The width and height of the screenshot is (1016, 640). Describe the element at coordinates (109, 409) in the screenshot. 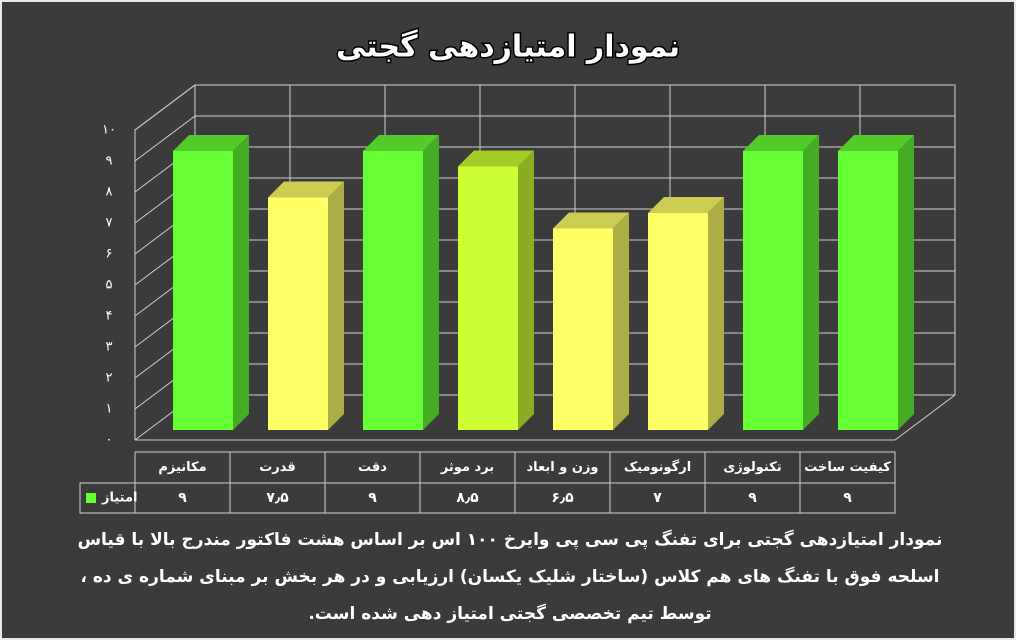

I see `y-tick-label: ۱` at that location.